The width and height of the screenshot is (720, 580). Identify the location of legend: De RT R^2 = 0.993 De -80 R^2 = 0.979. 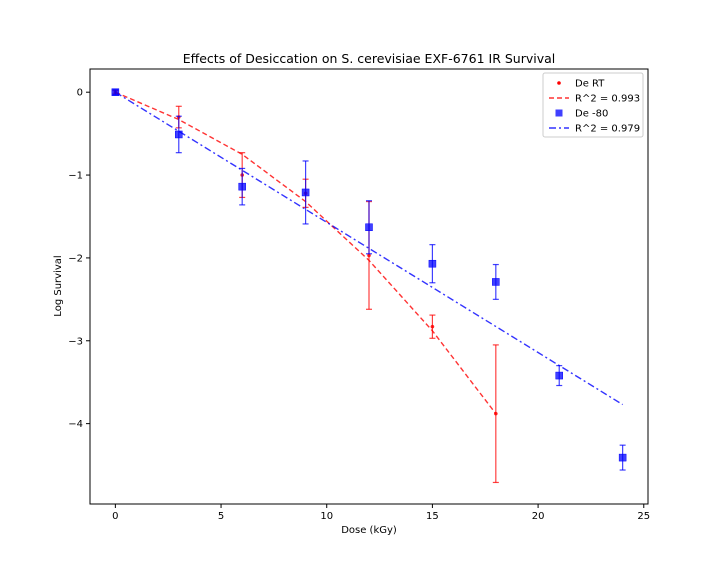
(593, 105).